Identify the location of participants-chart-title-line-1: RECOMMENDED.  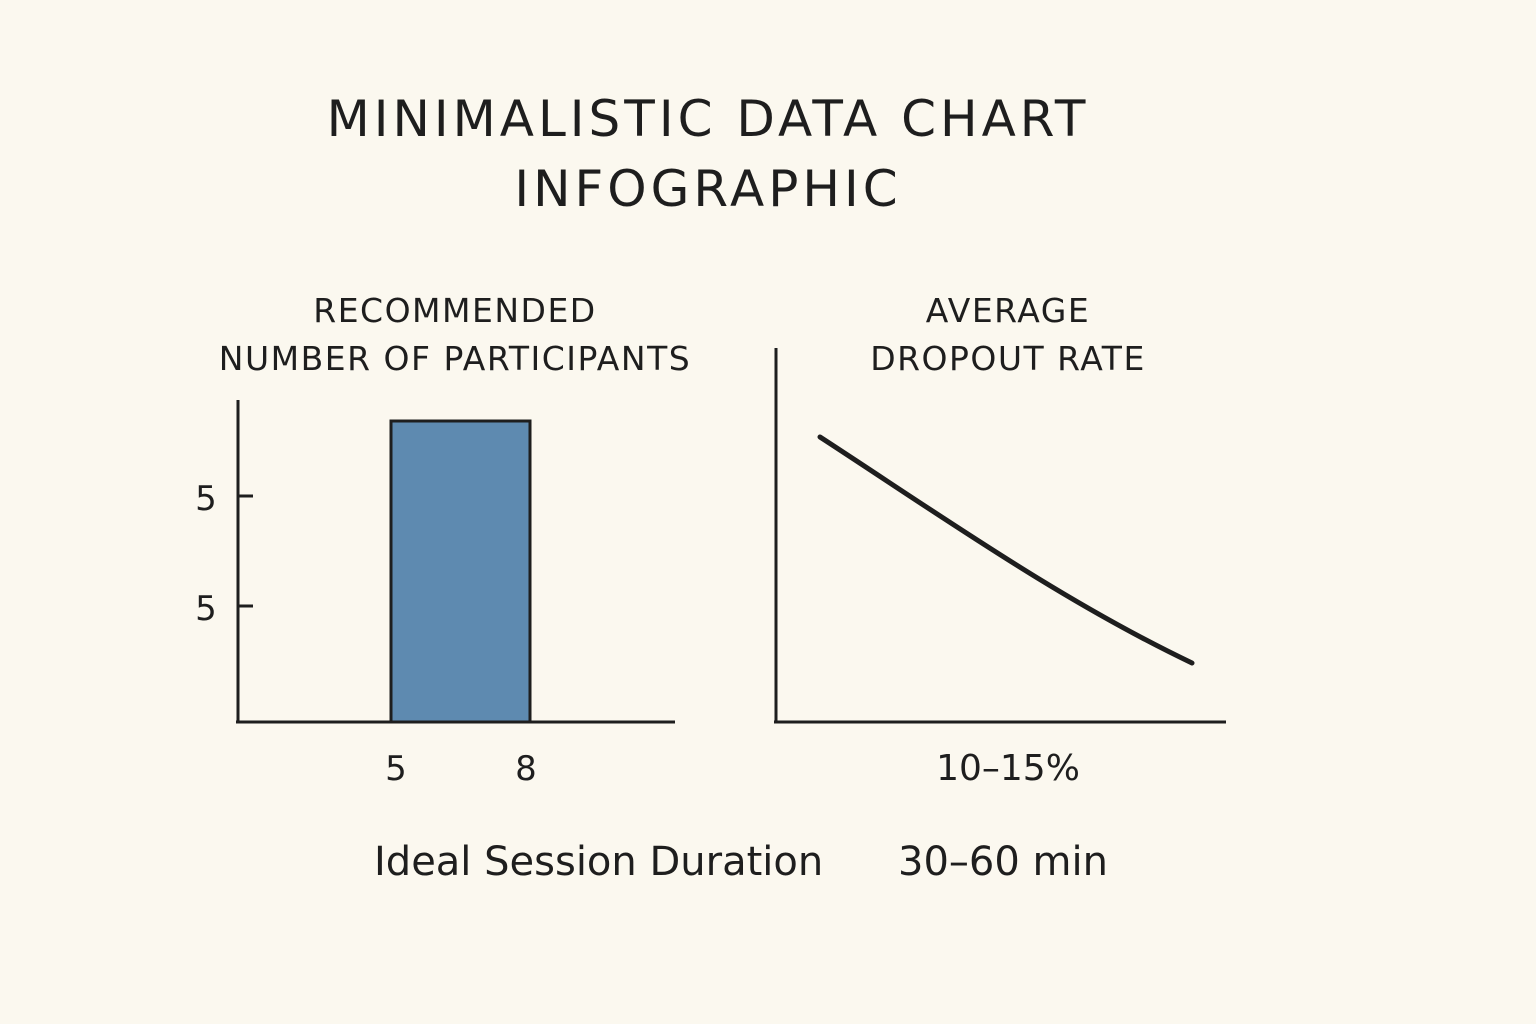
(455, 310).